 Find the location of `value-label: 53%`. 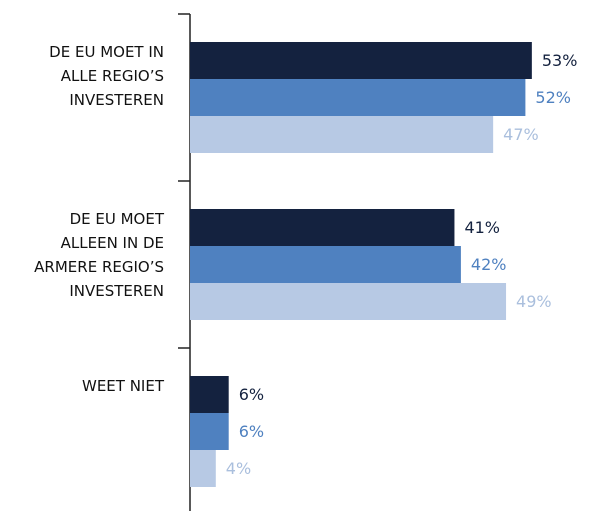

value-label: 53% is located at coordinates (560, 60).